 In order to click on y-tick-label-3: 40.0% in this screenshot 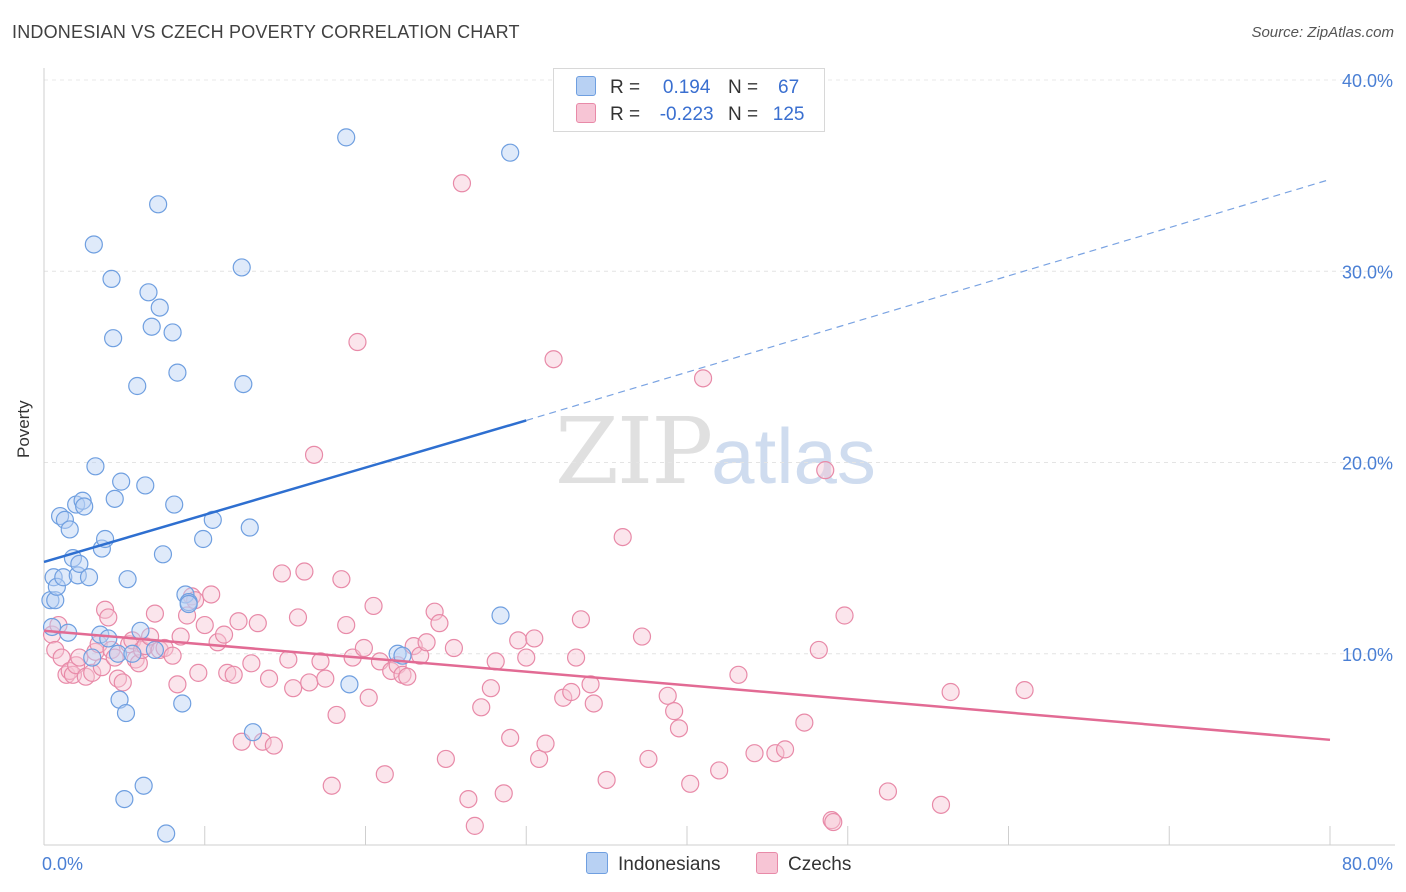, I will do `click(1367, 81)`.